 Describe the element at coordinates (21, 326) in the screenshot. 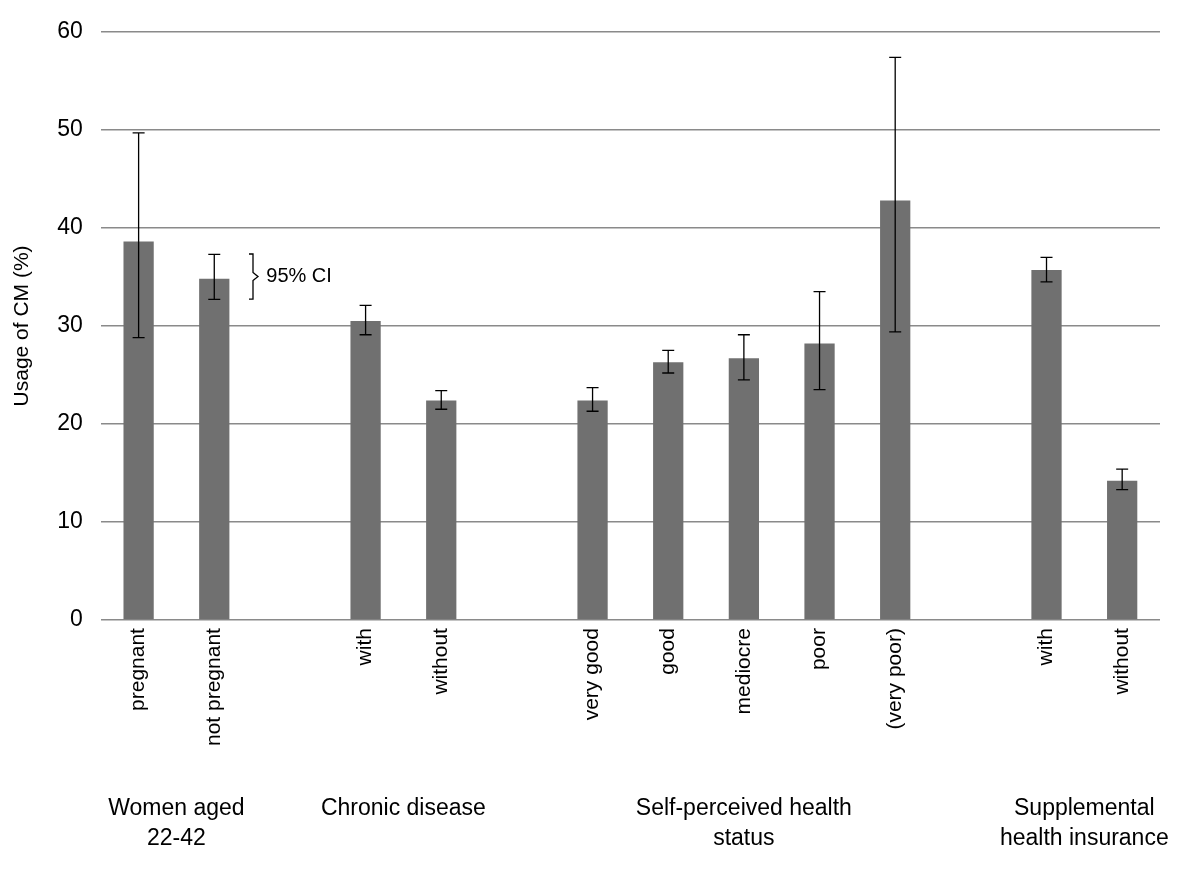

I see `y-axis-title: Usage of CM (%)` at that location.